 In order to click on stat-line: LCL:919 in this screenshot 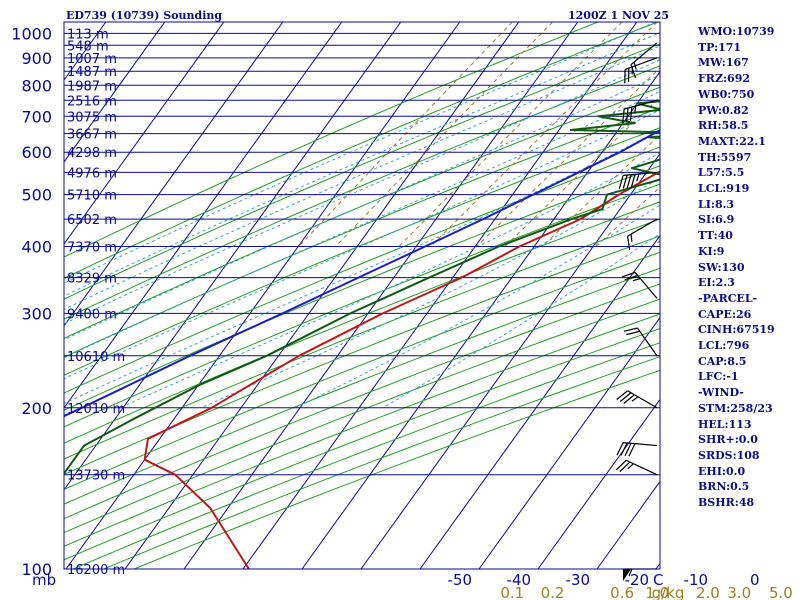, I will do `click(724, 189)`.